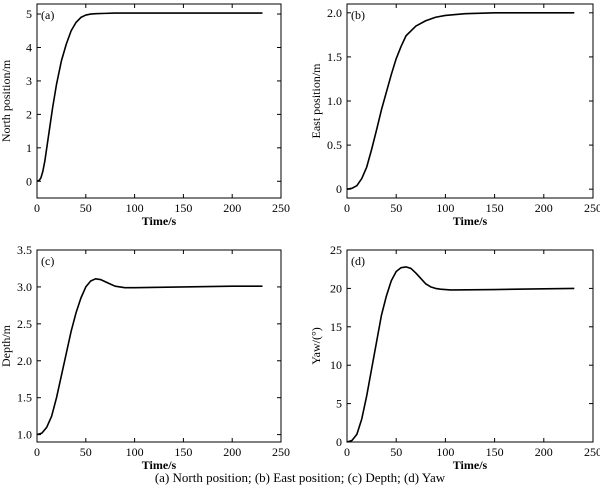  Describe the element at coordinates (29, 81) in the screenshot. I see `y-tick-label: 3` at that location.